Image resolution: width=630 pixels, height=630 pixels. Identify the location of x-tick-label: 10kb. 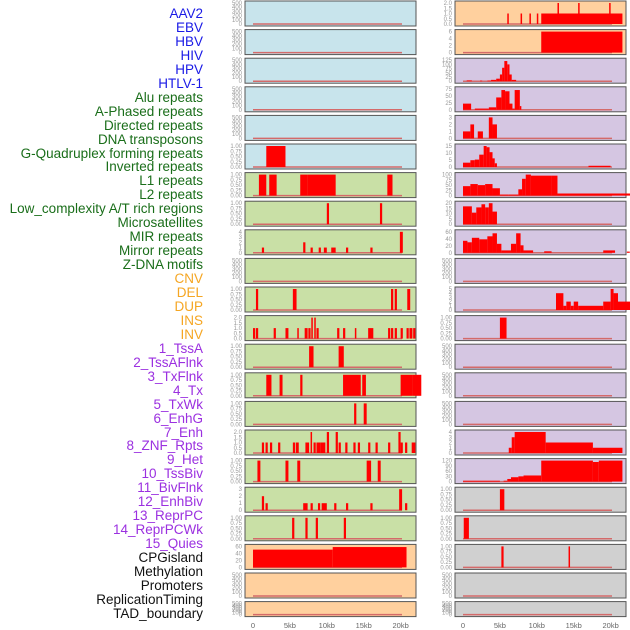
(327, 625).